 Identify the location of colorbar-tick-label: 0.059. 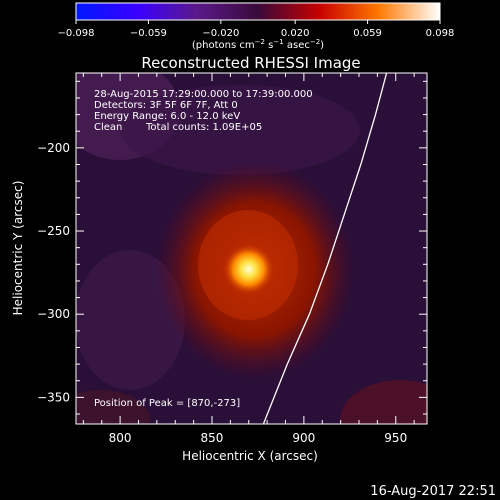
(367, 33).